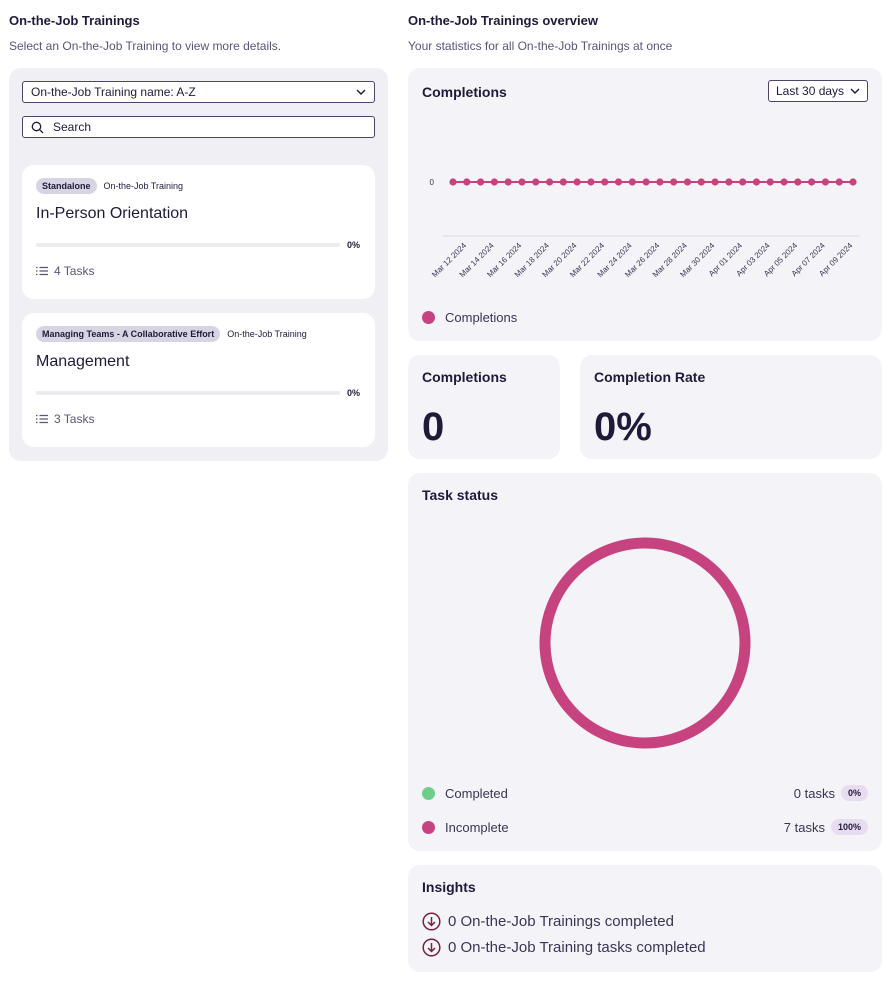 Image resolution: width=888 pixels, height=986 pixels. Describe the element at coordinates (804, 827) in the screenshot. I see `status-count: 7 tasks` at that location.